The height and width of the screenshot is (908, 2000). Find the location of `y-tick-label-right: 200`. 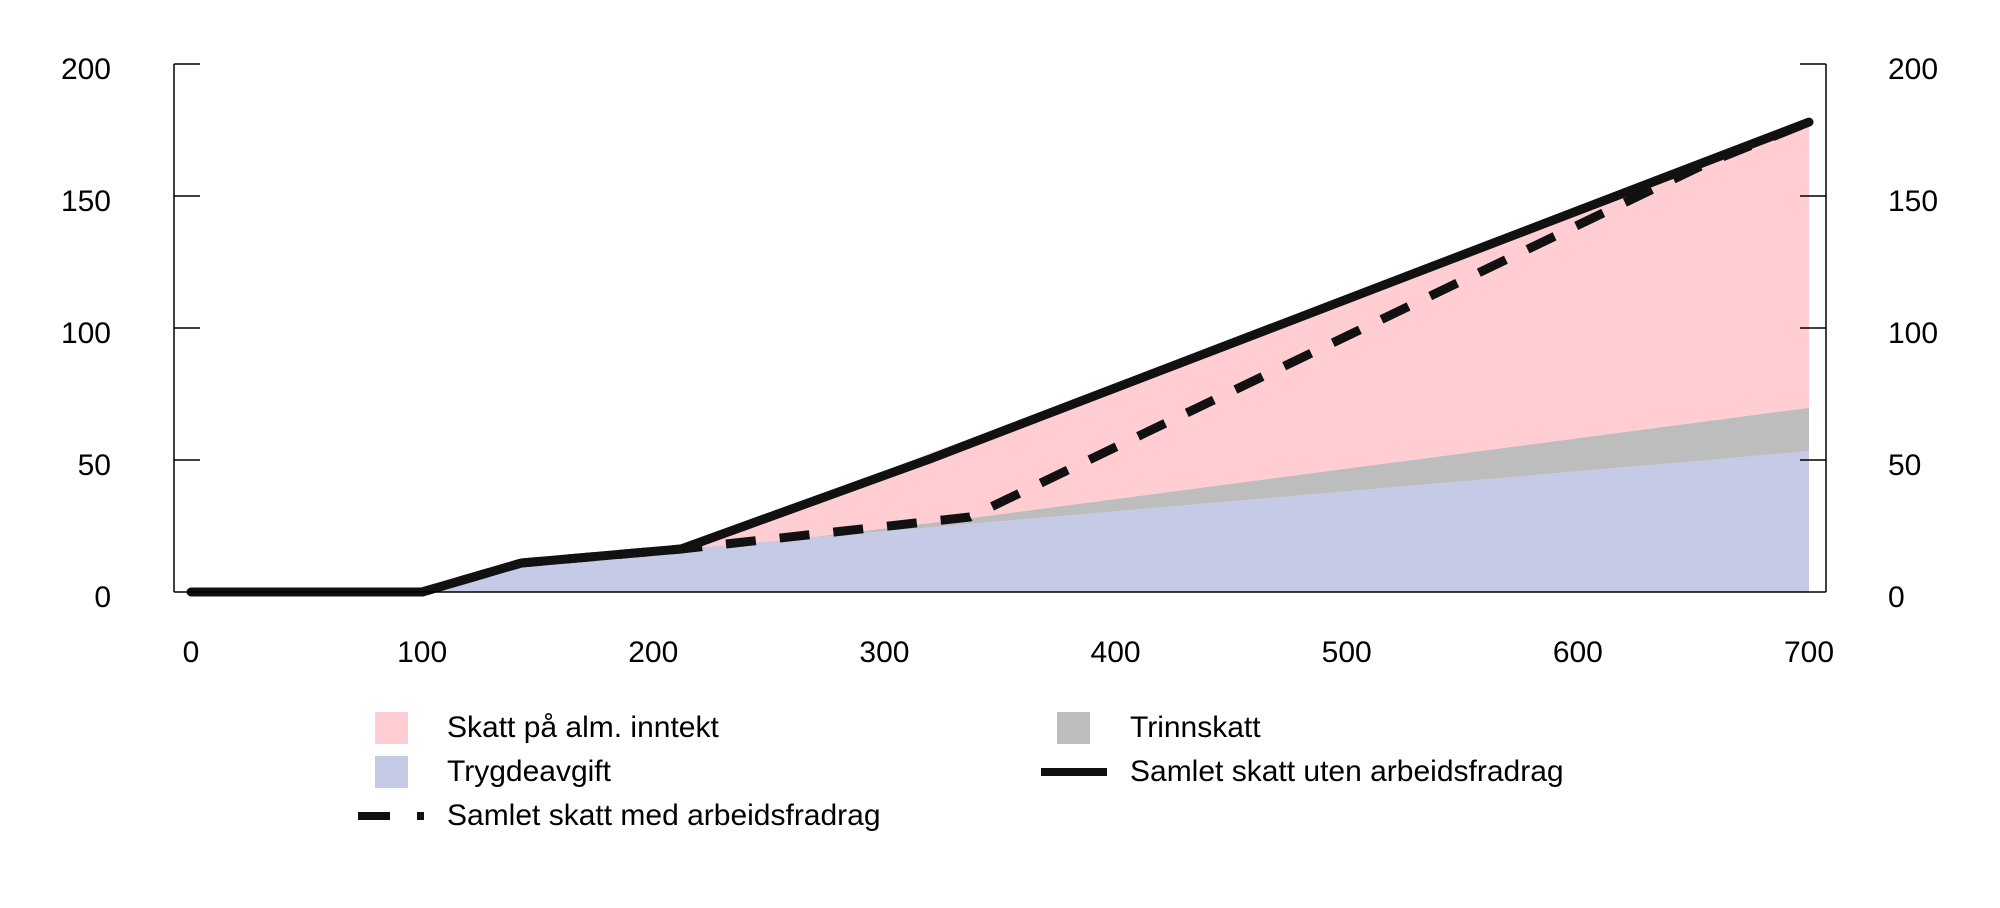

y-tick-label-right: 200 is located at coordinates (1913, 69).